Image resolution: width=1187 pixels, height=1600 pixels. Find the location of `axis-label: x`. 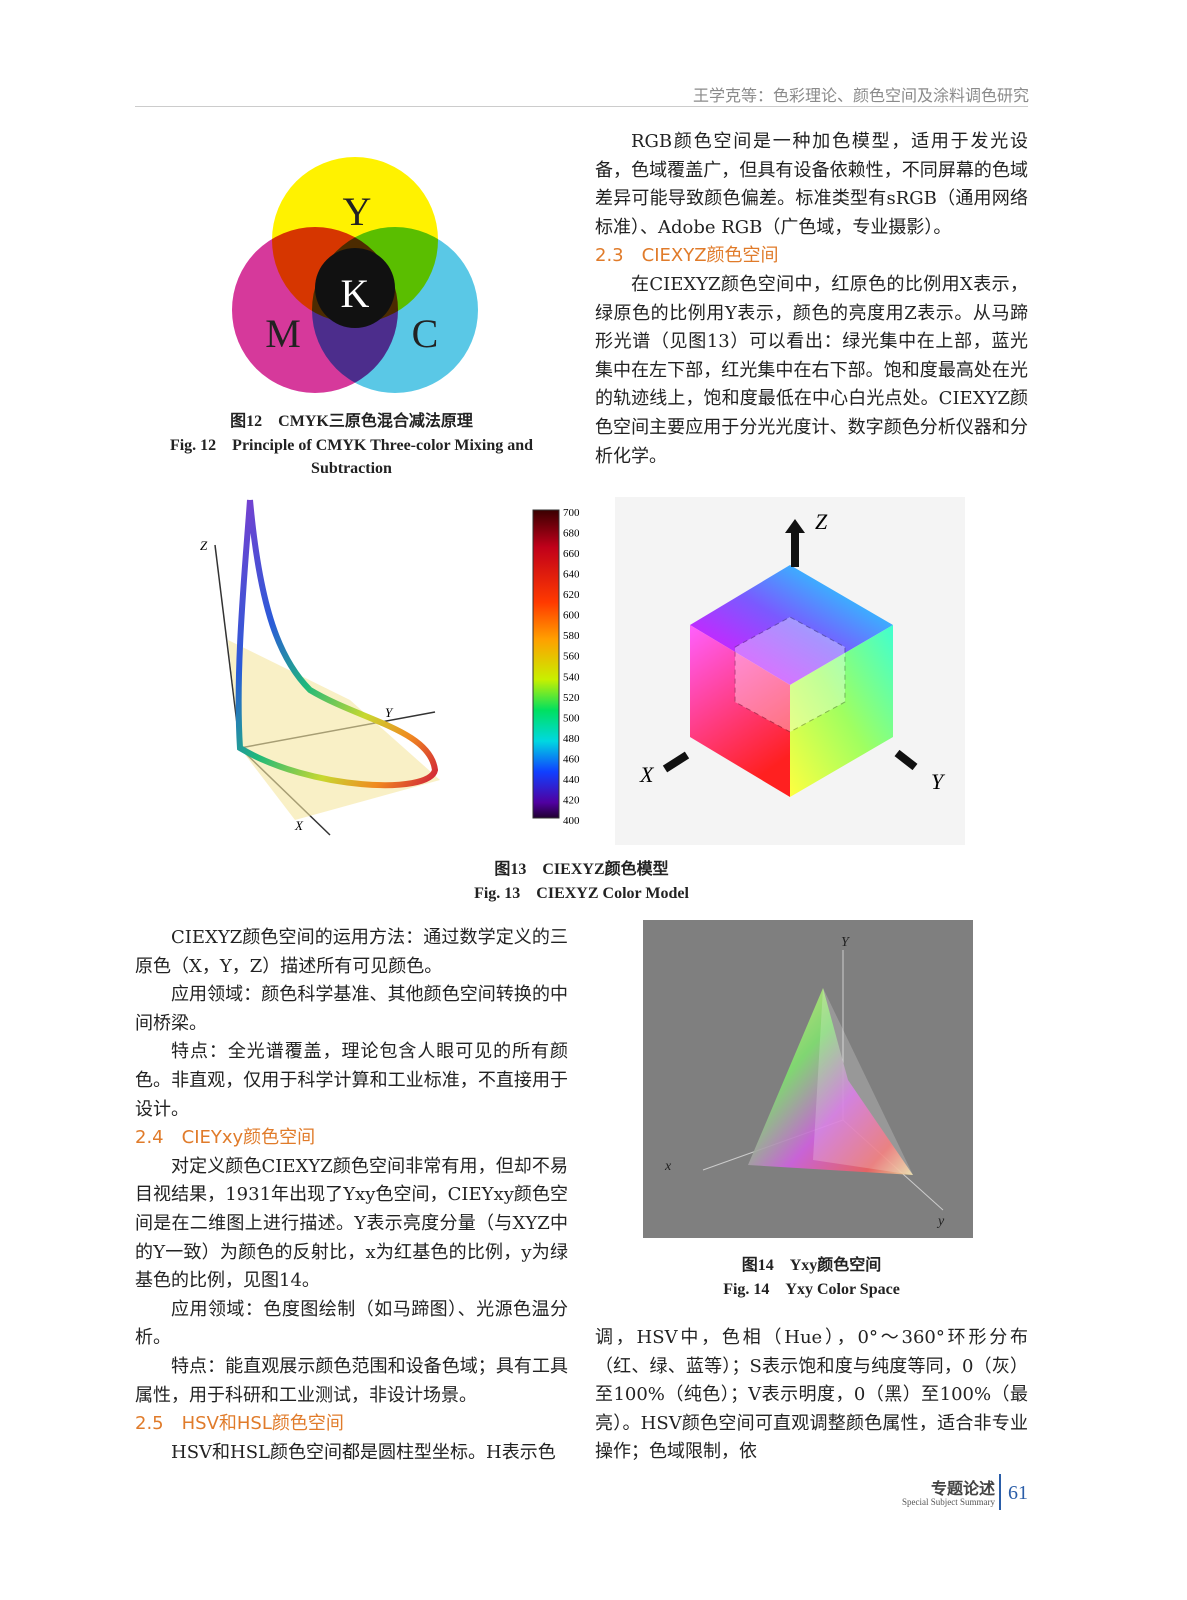

axis-label: x is located at coordinates (668, 1166).